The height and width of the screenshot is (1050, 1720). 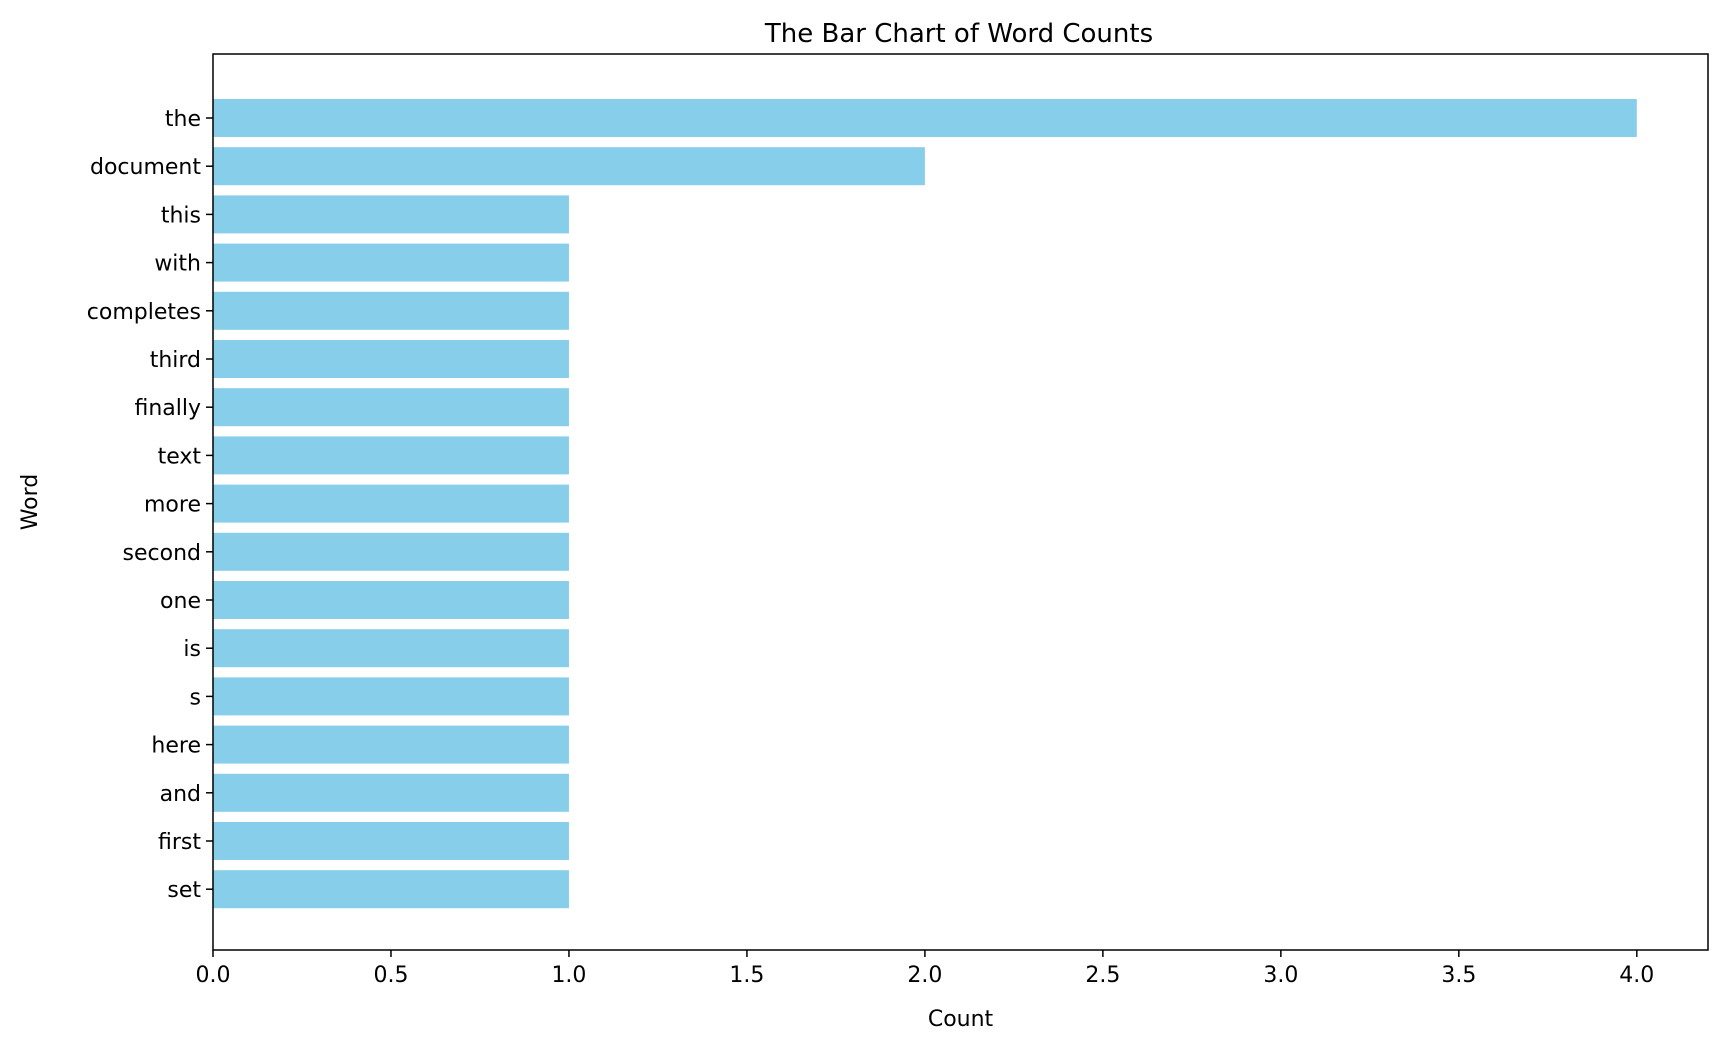 I want to click on bar-and, so click(x=391, y=793).